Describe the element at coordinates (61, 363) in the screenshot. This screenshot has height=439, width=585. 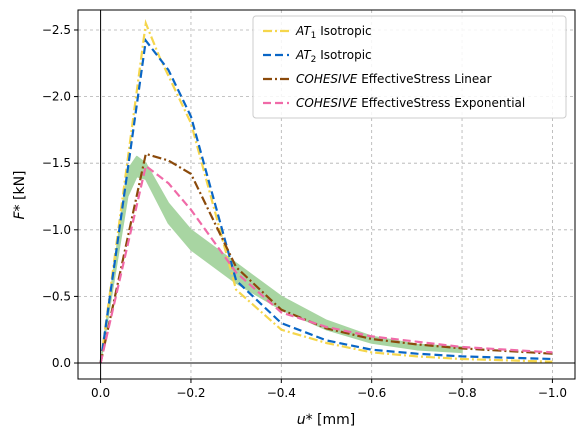
I see `y-tick-label: 0.0` at that location.